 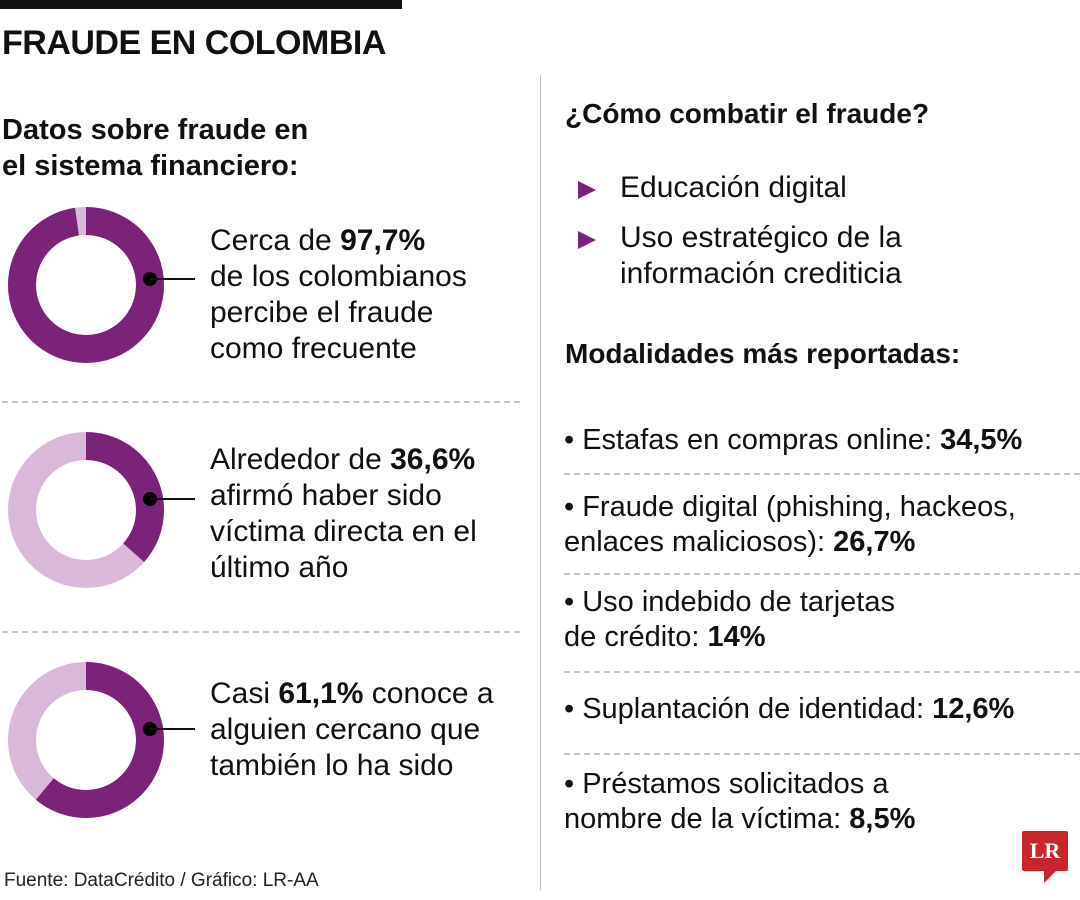 I want to click on top-rule, so click(x=201, y=4).